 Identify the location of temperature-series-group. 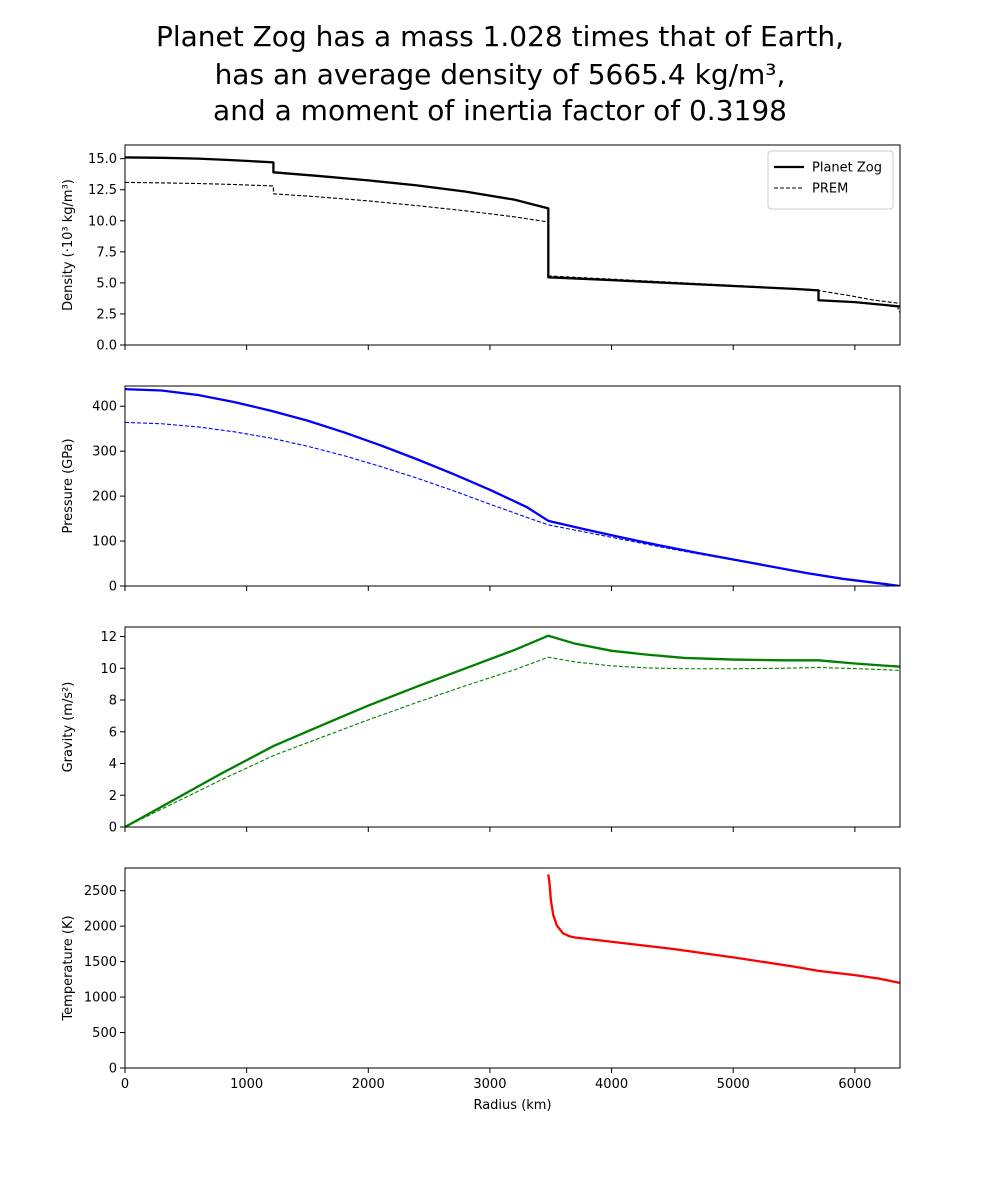
(723, 929).